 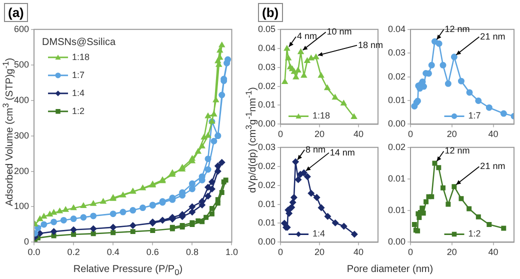 What do you see at coordinates (342, 152) in the screenshot?
I see `annotation: 14 nm` at bounding box center [342, 152].